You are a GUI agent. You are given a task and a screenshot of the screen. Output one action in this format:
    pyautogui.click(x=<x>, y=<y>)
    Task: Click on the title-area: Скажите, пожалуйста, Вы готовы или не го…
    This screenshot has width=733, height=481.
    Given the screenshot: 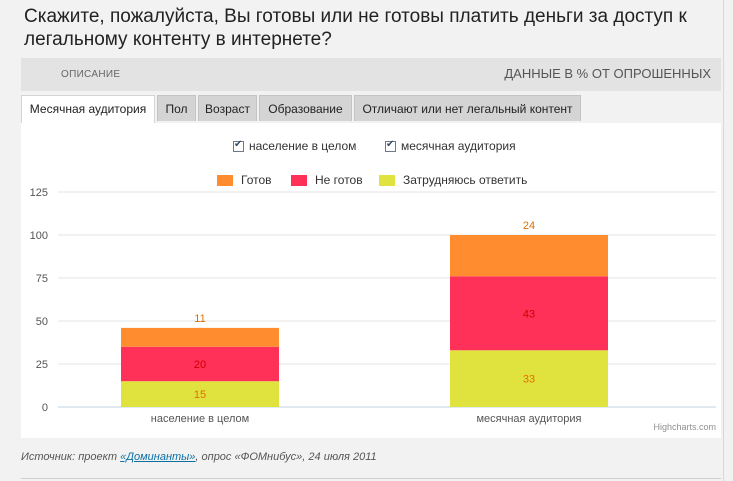 What is the action you would take?
    pyautogui.click(x=366, y=29)
    